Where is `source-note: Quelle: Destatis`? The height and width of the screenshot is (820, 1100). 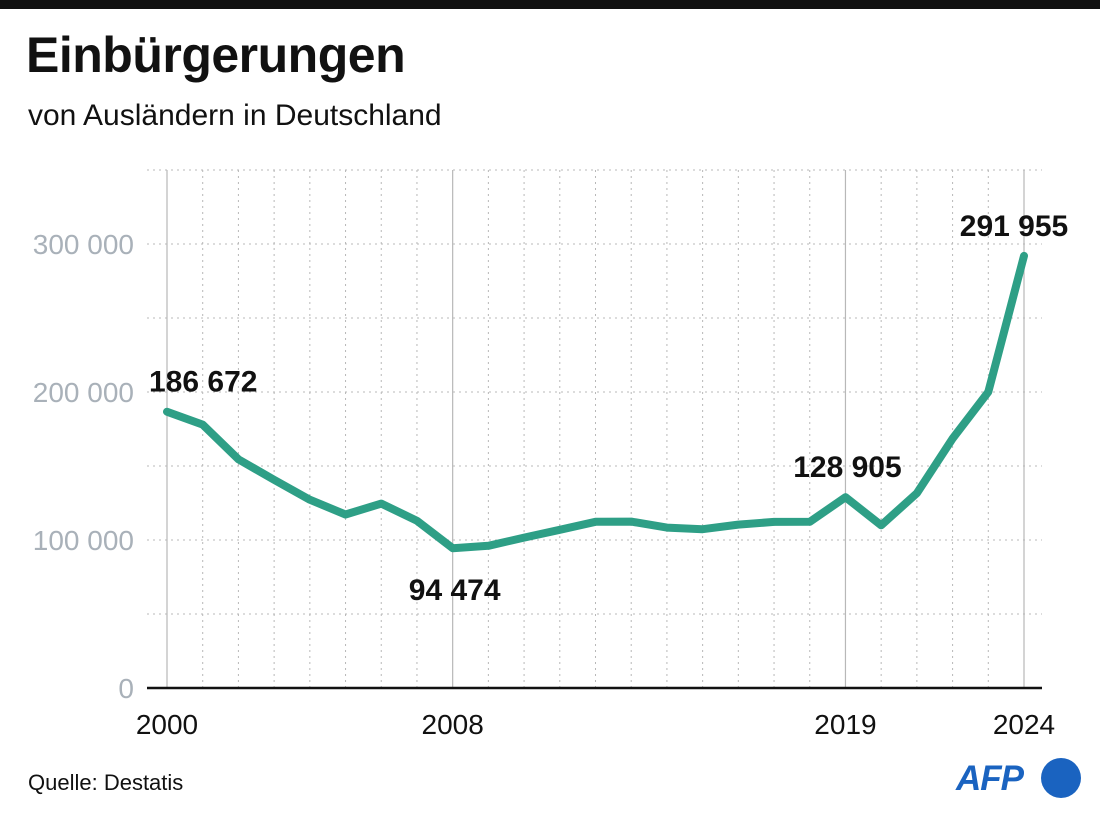 source-note: Quelle: Destatis is located at coordinates (106, 782).